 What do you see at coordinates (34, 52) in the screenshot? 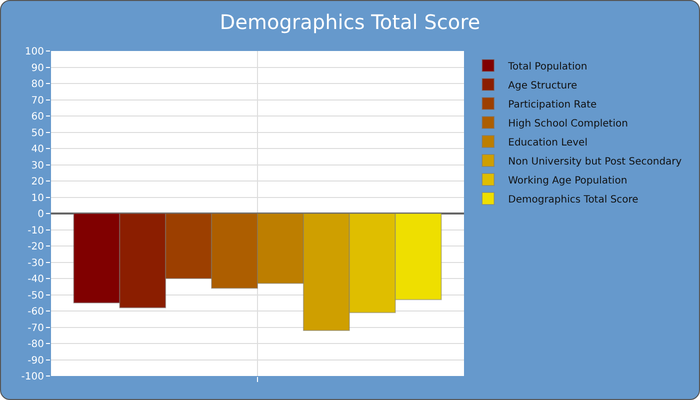
I see `y-tick-label: 100` at bounding box center [34, 52].